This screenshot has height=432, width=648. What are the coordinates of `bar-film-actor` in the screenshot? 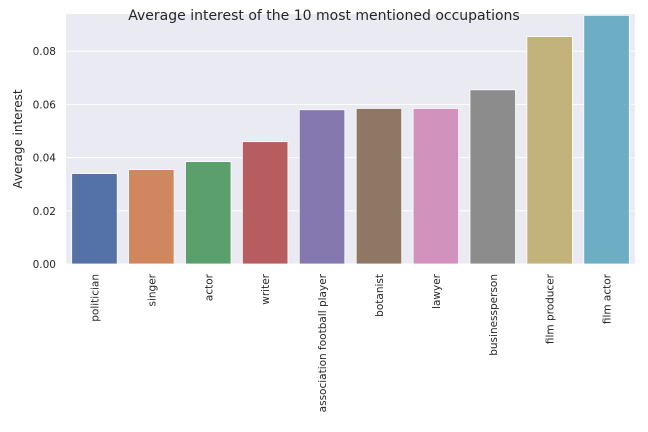 It's located at (606, 139).